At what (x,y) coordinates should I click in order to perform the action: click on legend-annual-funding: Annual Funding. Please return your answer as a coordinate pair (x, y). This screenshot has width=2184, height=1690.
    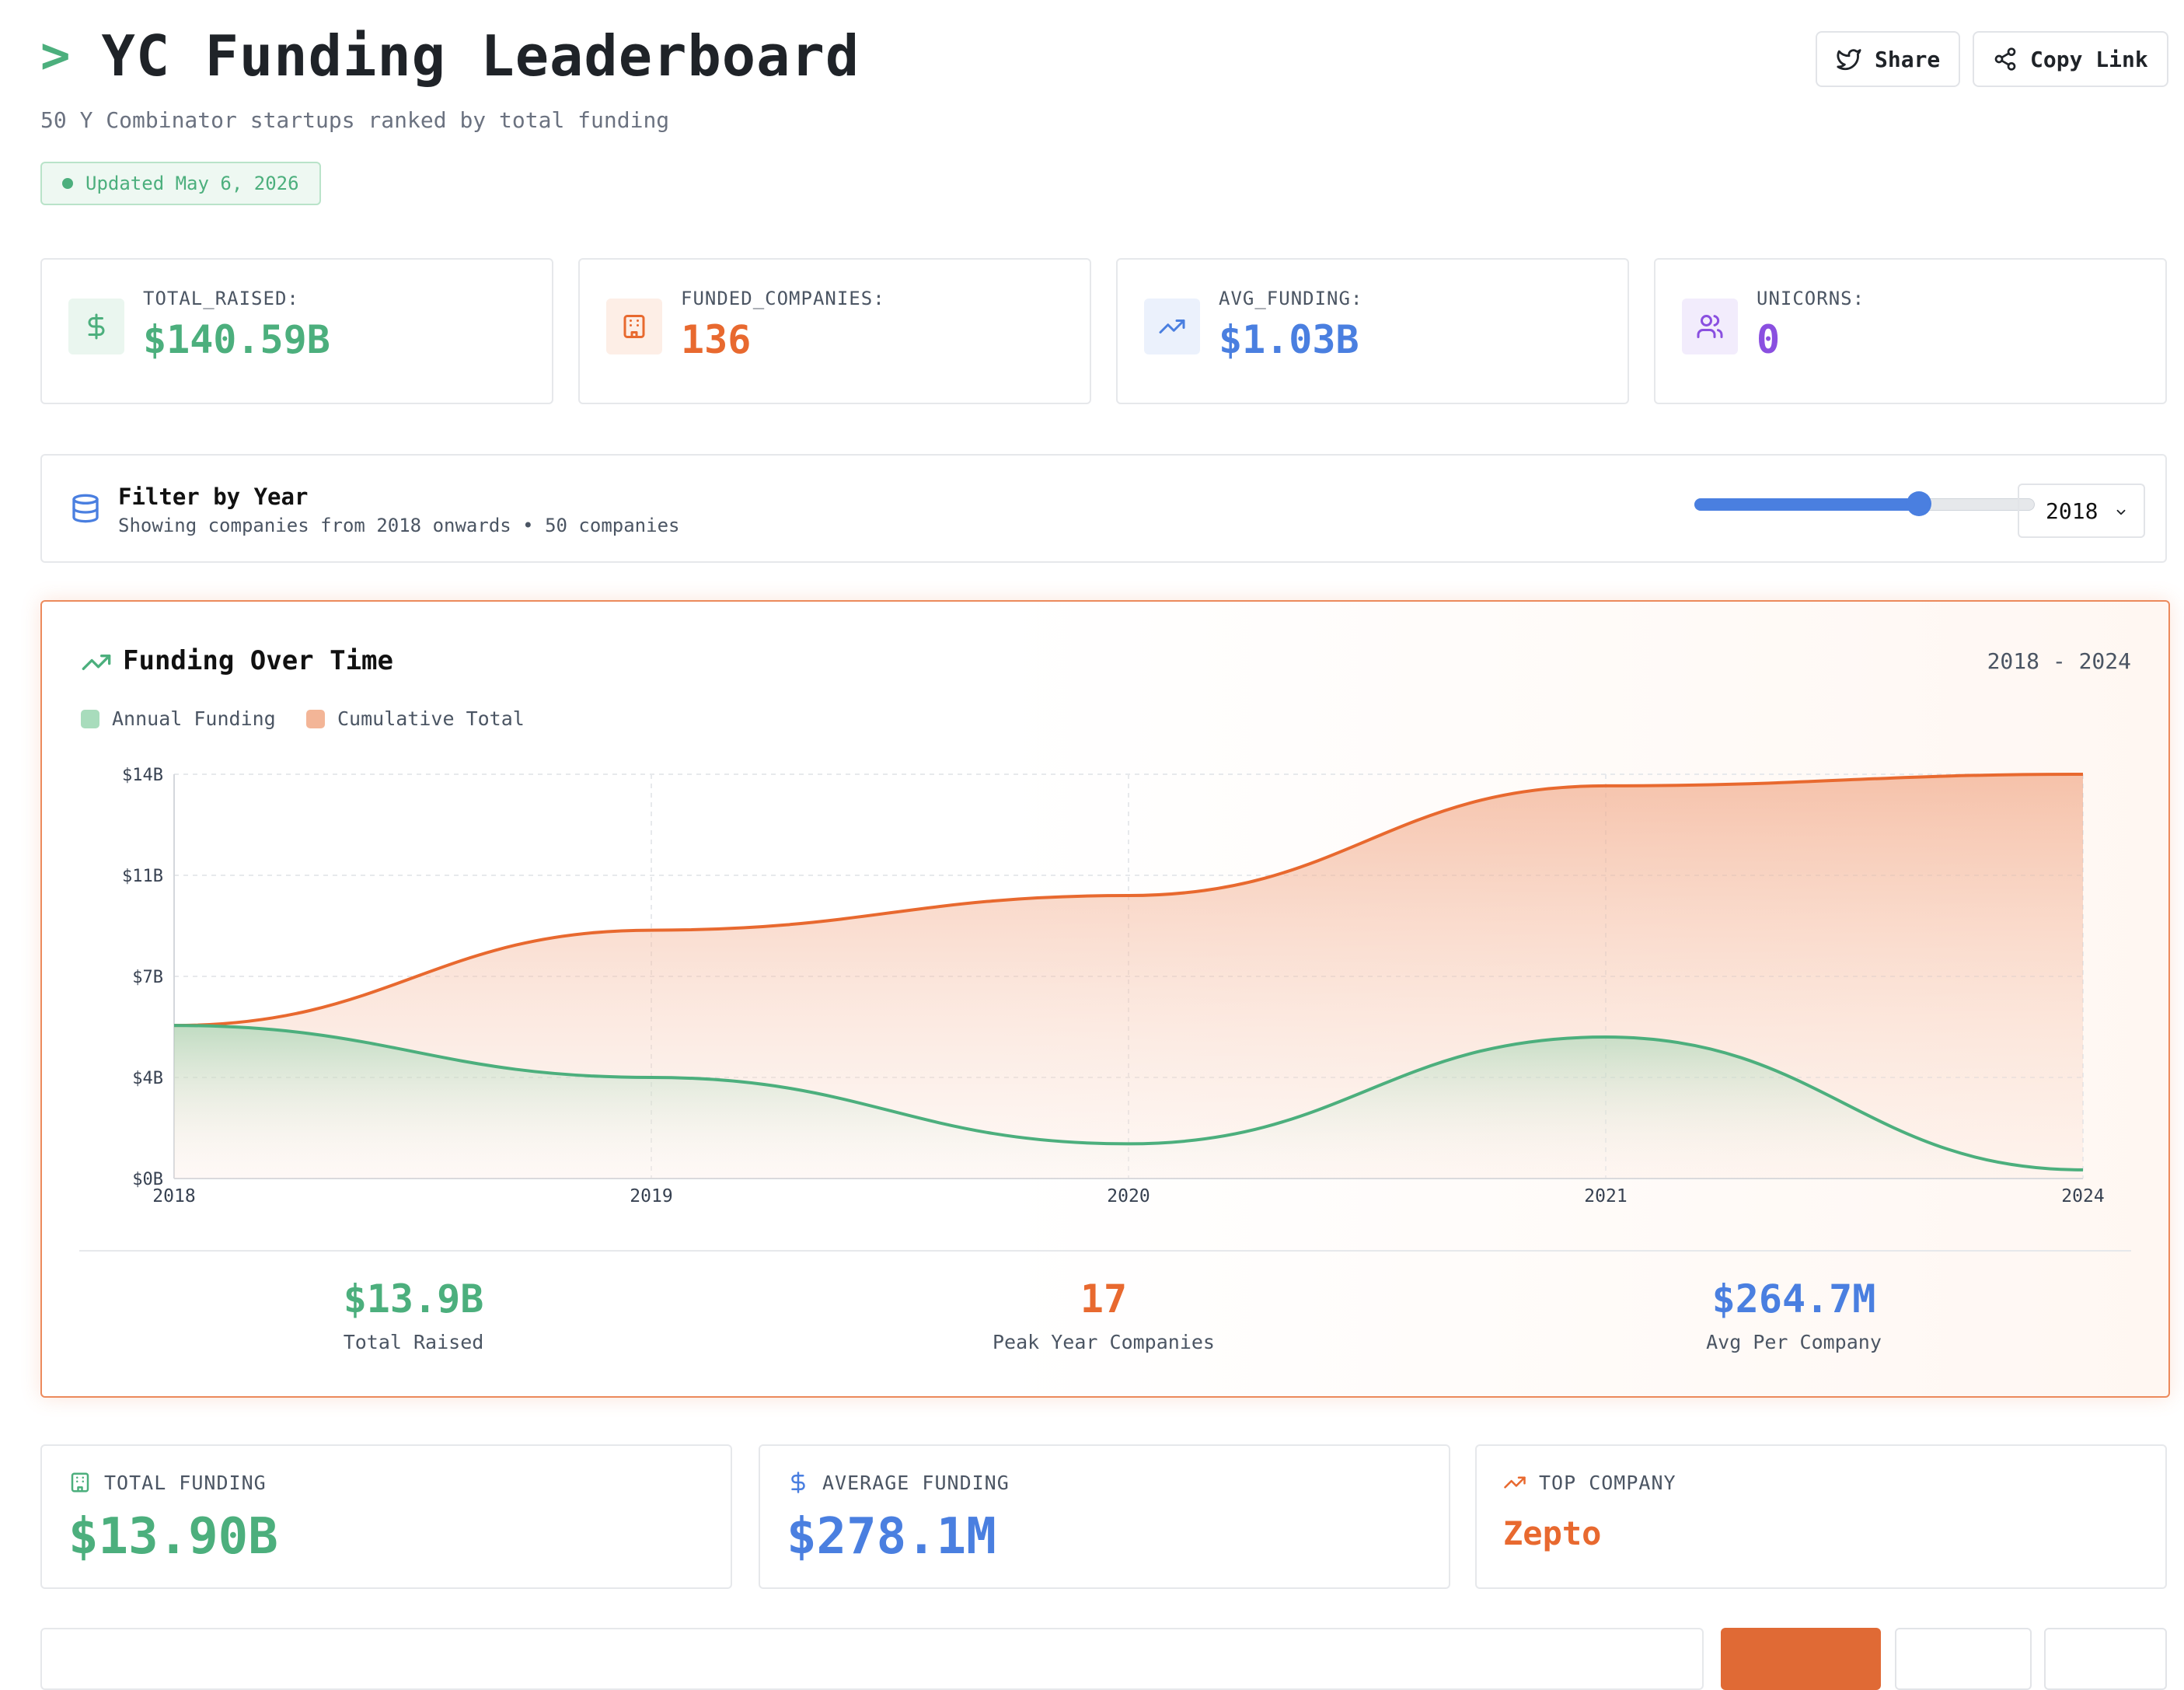
    Looking at the image, I should click on (178, 718).